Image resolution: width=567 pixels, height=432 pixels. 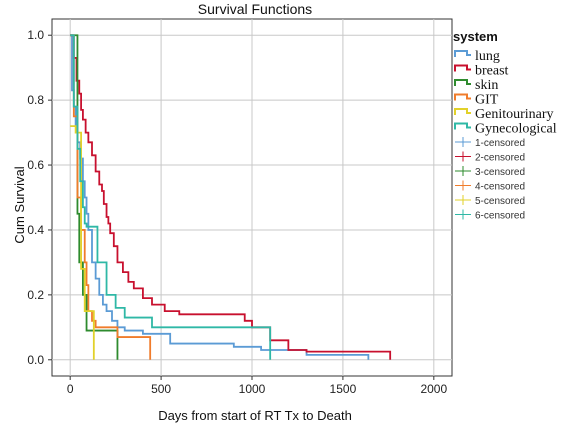 I want to click on legend-swatch-git, so click(x=462, y=97).